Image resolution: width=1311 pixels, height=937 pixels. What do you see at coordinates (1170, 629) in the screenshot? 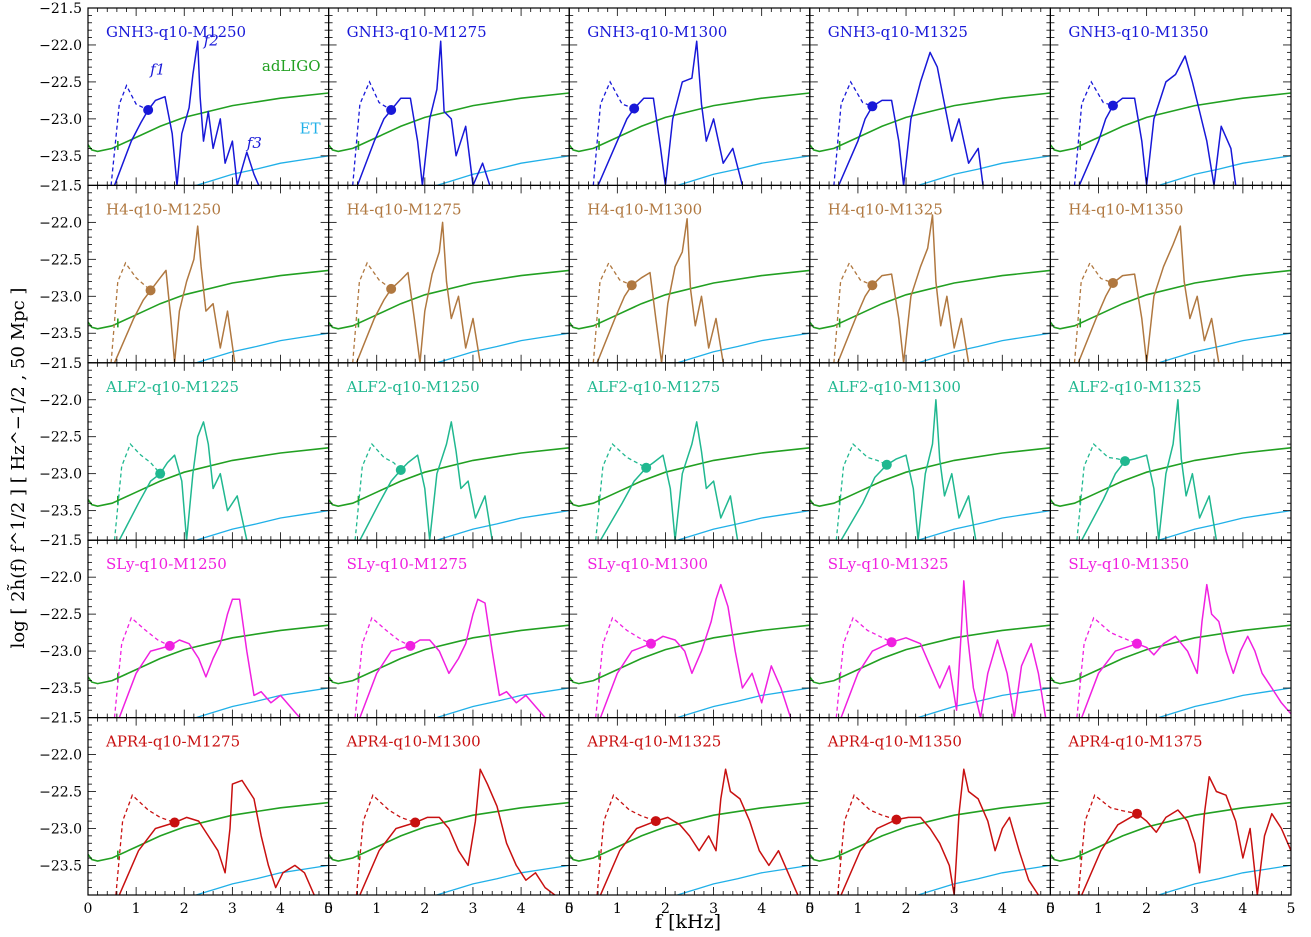
I see `panel: SLy-q10-M1350` at bounding box center [1170, 629].